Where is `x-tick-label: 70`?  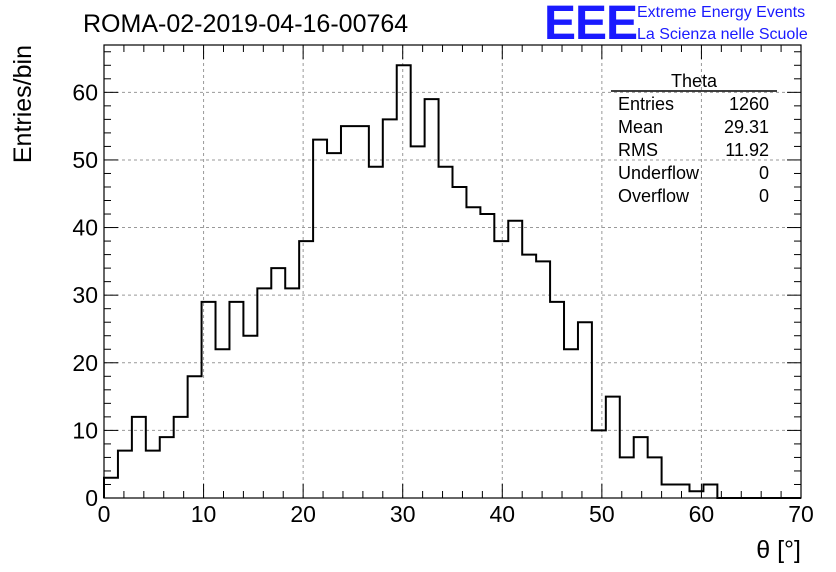
x-tick-label: 70 is located at coordinates (801, 514).